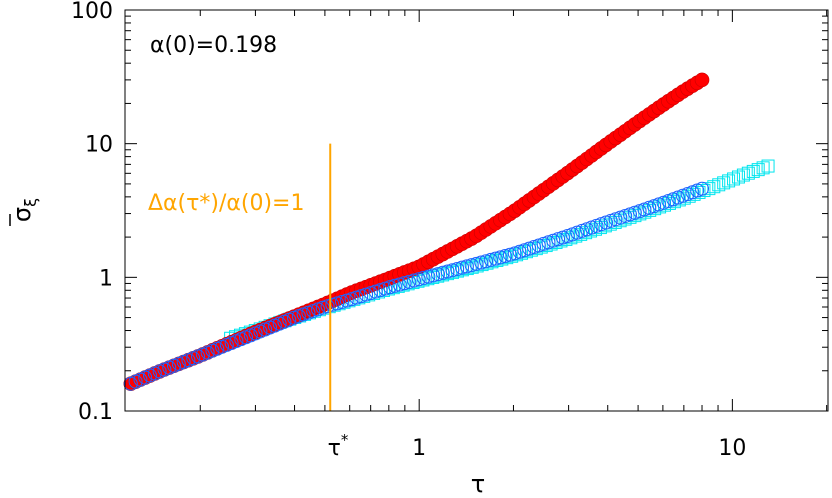  What do you see at coordinates (478, 484) in the screenshot?
I see `x-axis-label: τ` at bounding box center [478, 484].